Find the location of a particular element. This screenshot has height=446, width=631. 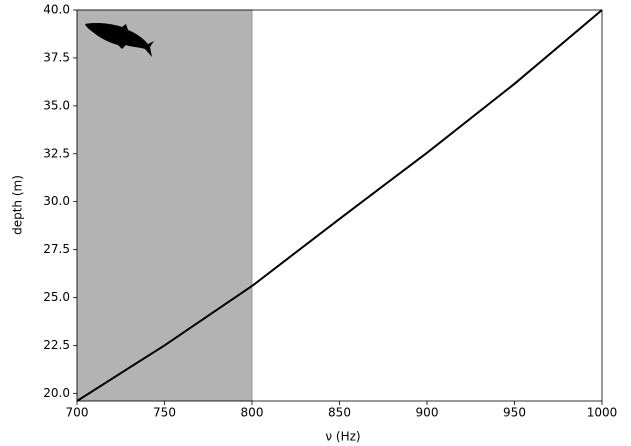

y-tick-label: 22.5 is located at coordinates (56, 345).